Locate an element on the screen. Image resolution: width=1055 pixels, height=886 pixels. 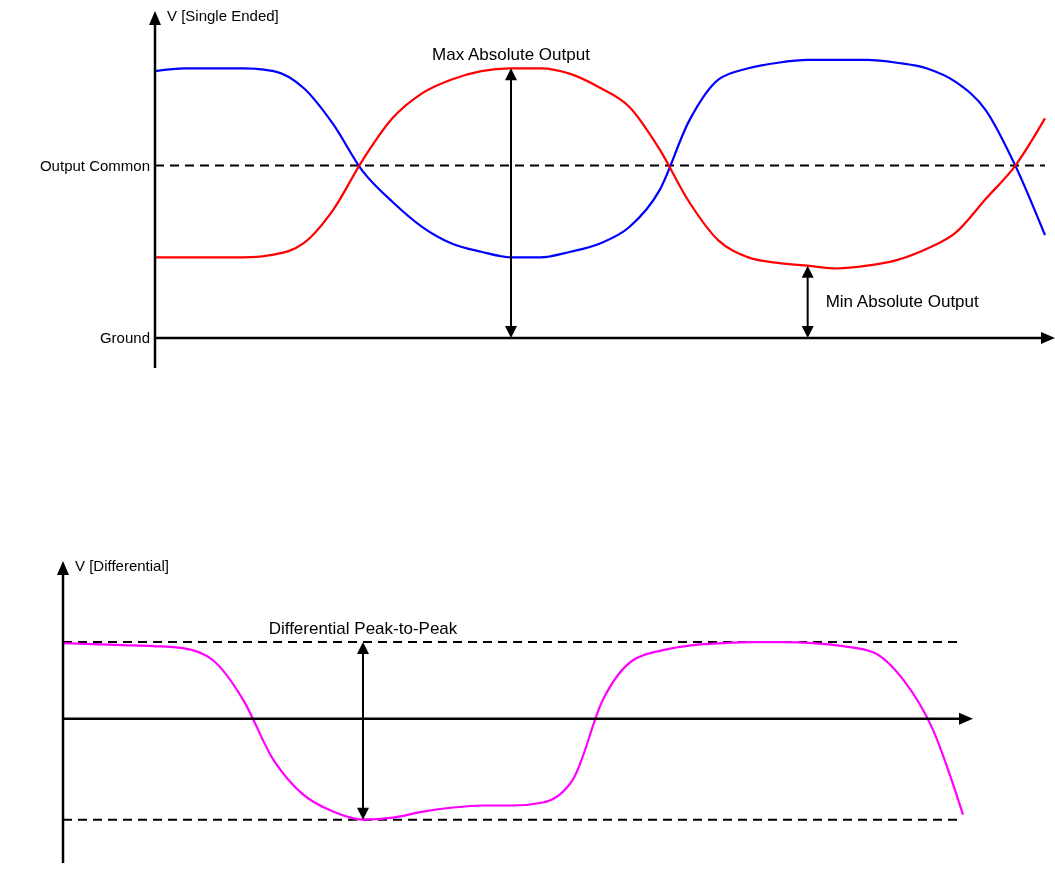
ref-line-label: Ground is located at coordinates (124, 338).